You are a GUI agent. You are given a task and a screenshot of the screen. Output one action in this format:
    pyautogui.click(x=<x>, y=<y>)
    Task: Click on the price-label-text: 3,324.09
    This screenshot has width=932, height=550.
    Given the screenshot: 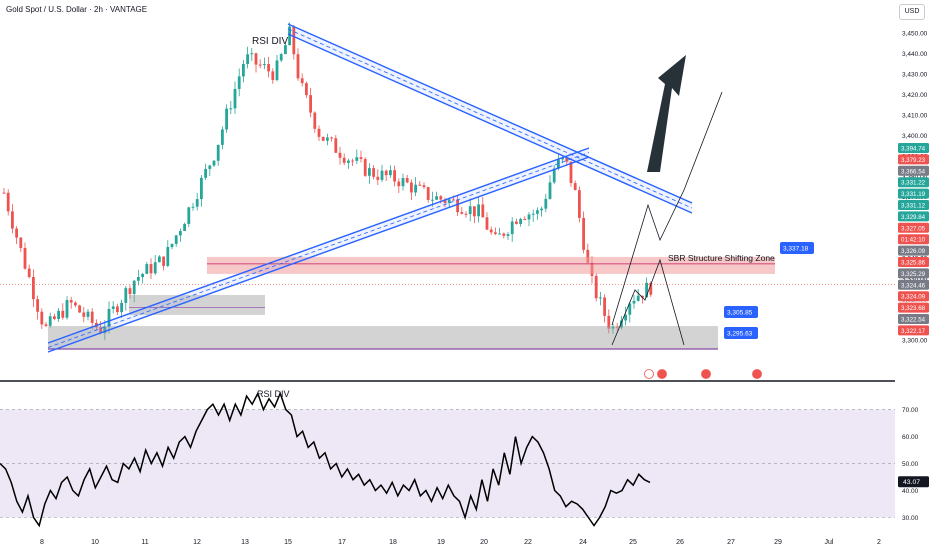 What is the action you would take?
    pyautogui.click(x=913, y=297)
    